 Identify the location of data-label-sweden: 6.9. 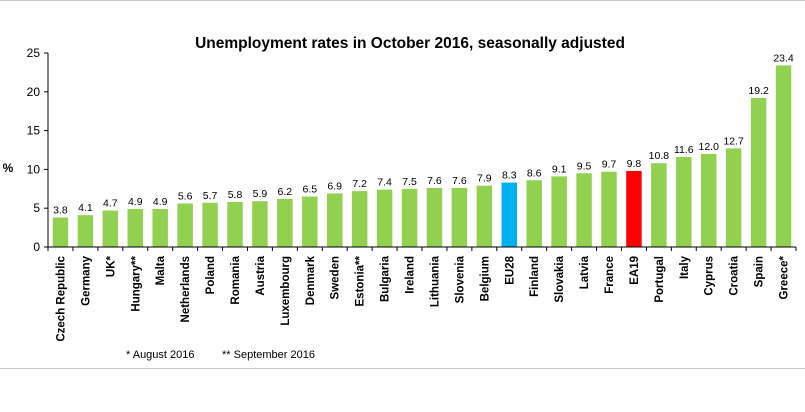
(334, 186).